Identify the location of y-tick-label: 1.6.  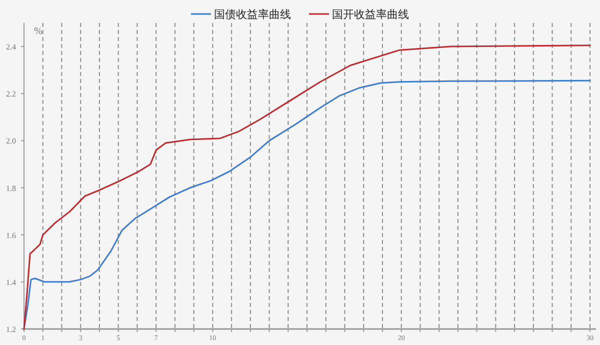
(11, 235).